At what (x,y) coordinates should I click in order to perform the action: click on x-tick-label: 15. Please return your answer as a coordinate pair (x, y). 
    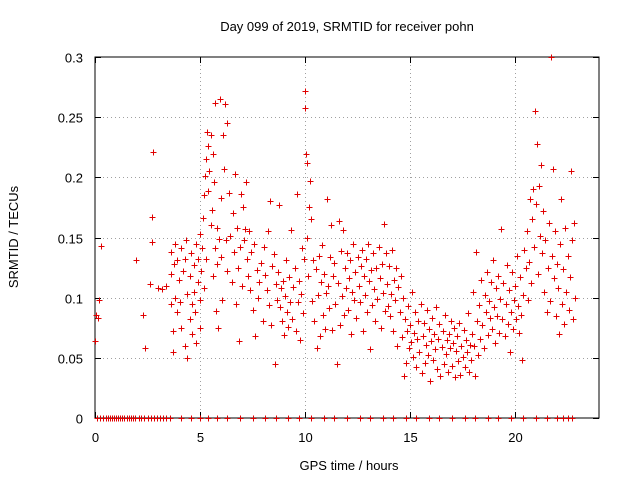
    Looking at the image, I should click on (410, 437).